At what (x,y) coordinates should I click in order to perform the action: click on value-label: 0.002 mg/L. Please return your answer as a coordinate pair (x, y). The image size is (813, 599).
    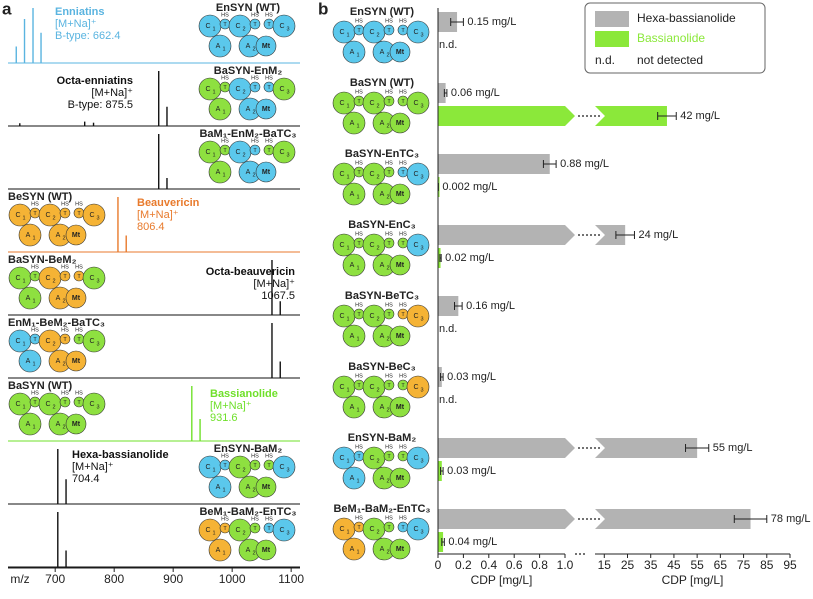
    Looking at the image, I should click on (469, 187).